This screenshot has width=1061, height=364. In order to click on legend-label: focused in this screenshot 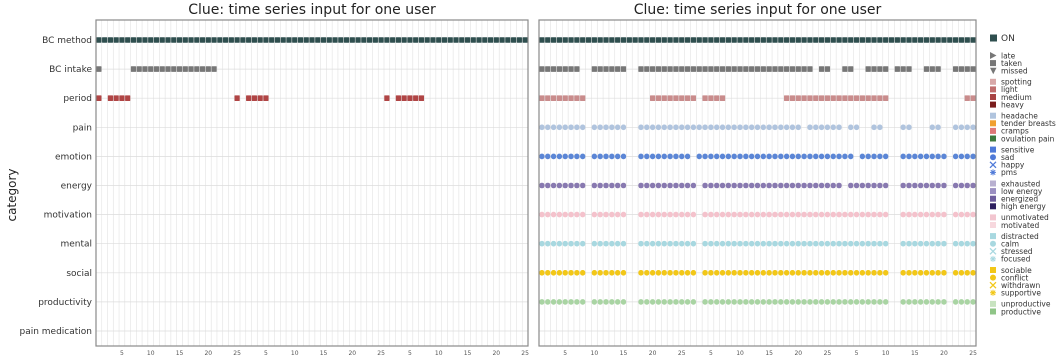, I will do `click(1016, 259)`.